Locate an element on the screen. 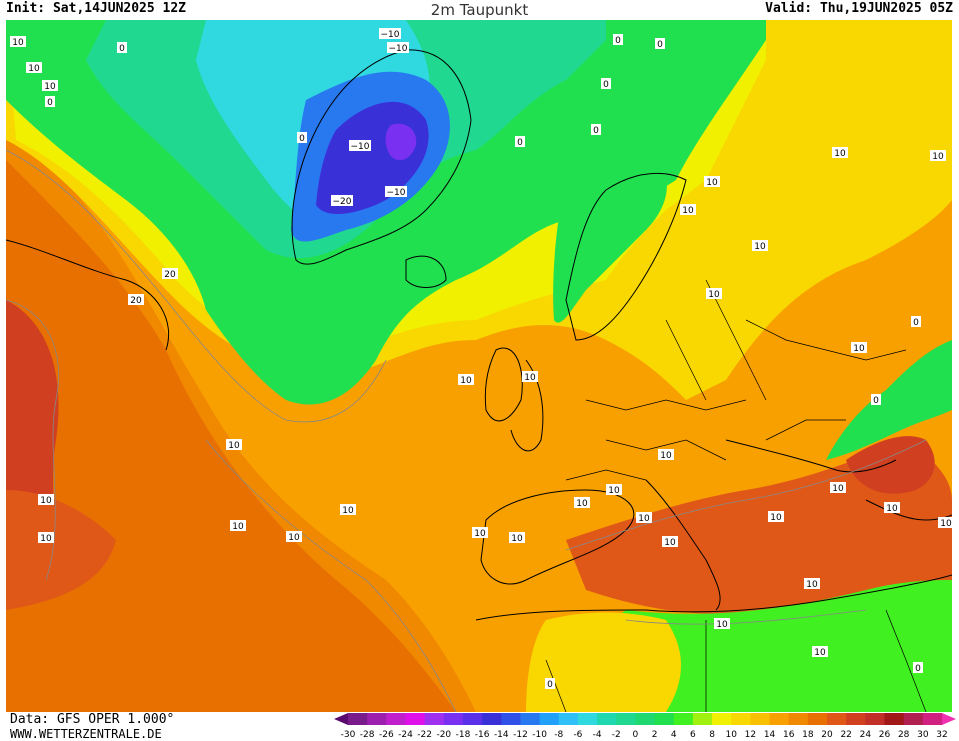 This screenshot has height=741, width=959. legend-tick-label: 0 is located at coordinates (636, 735).